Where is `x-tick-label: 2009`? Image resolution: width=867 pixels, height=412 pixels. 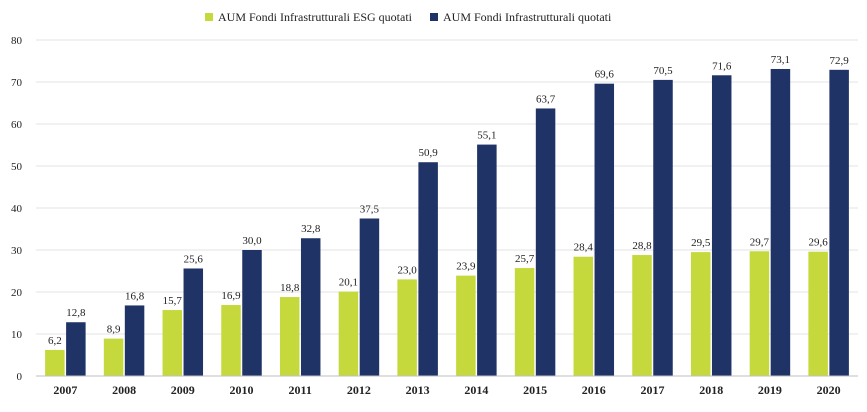 x-tick-label: 2009 is located at coordinates (183, 390).